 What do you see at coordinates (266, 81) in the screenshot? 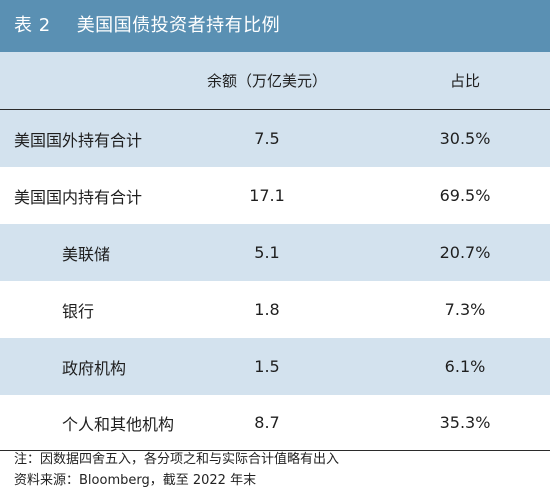
I see `header-amount: 余额（万亿美元）` at bounding box center [266, 81].